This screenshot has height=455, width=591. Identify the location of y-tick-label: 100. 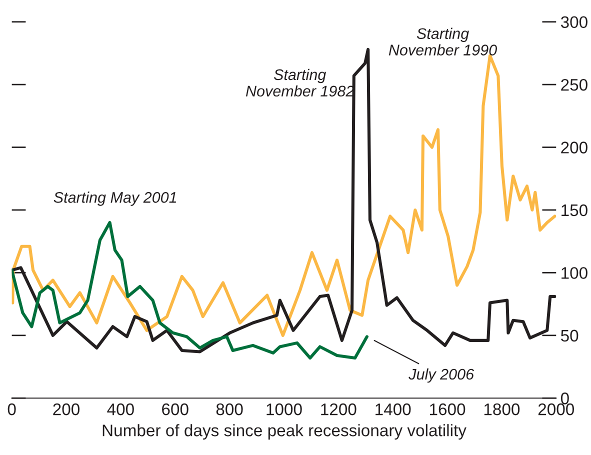
(575, 273).